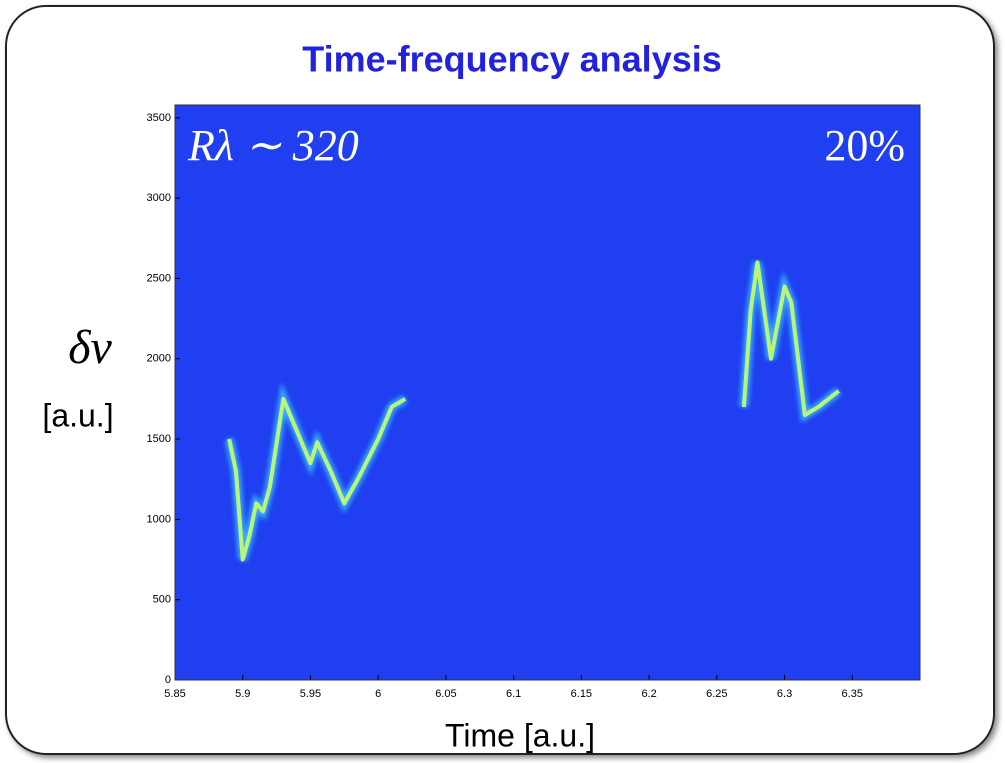  I want to click on y-tick-label: 3000, so click(159, 198).